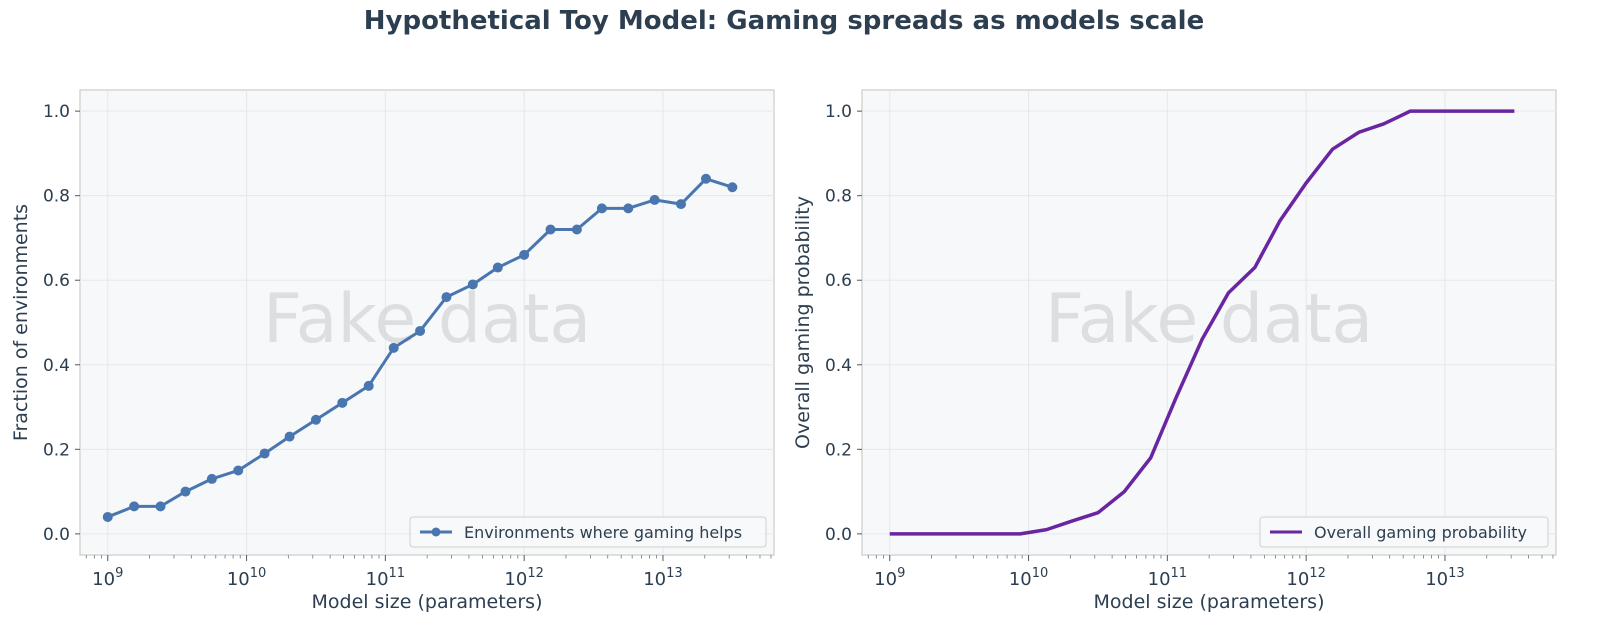 The image size is (1600, 638). I want to click on legend: Overall gaming probability, so click(1404, 532).